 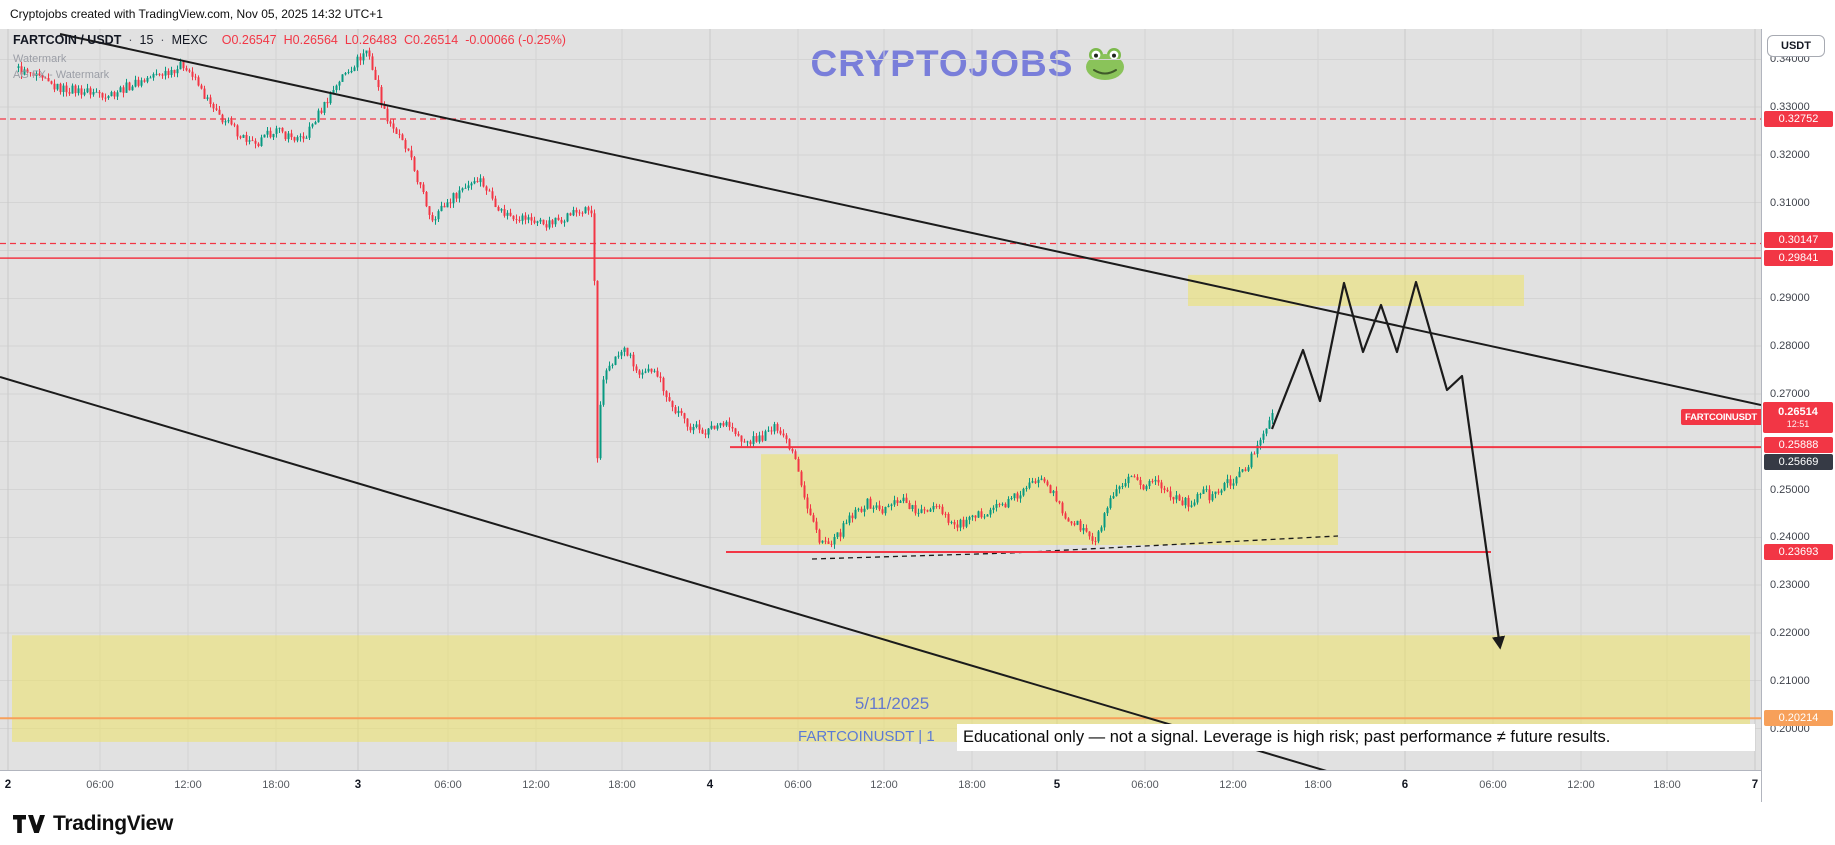 What do you see at coordinates (1790, 298) in the screenshot?
I see `price-scale-label: 0.29000` at bounding box center [1790, 298].